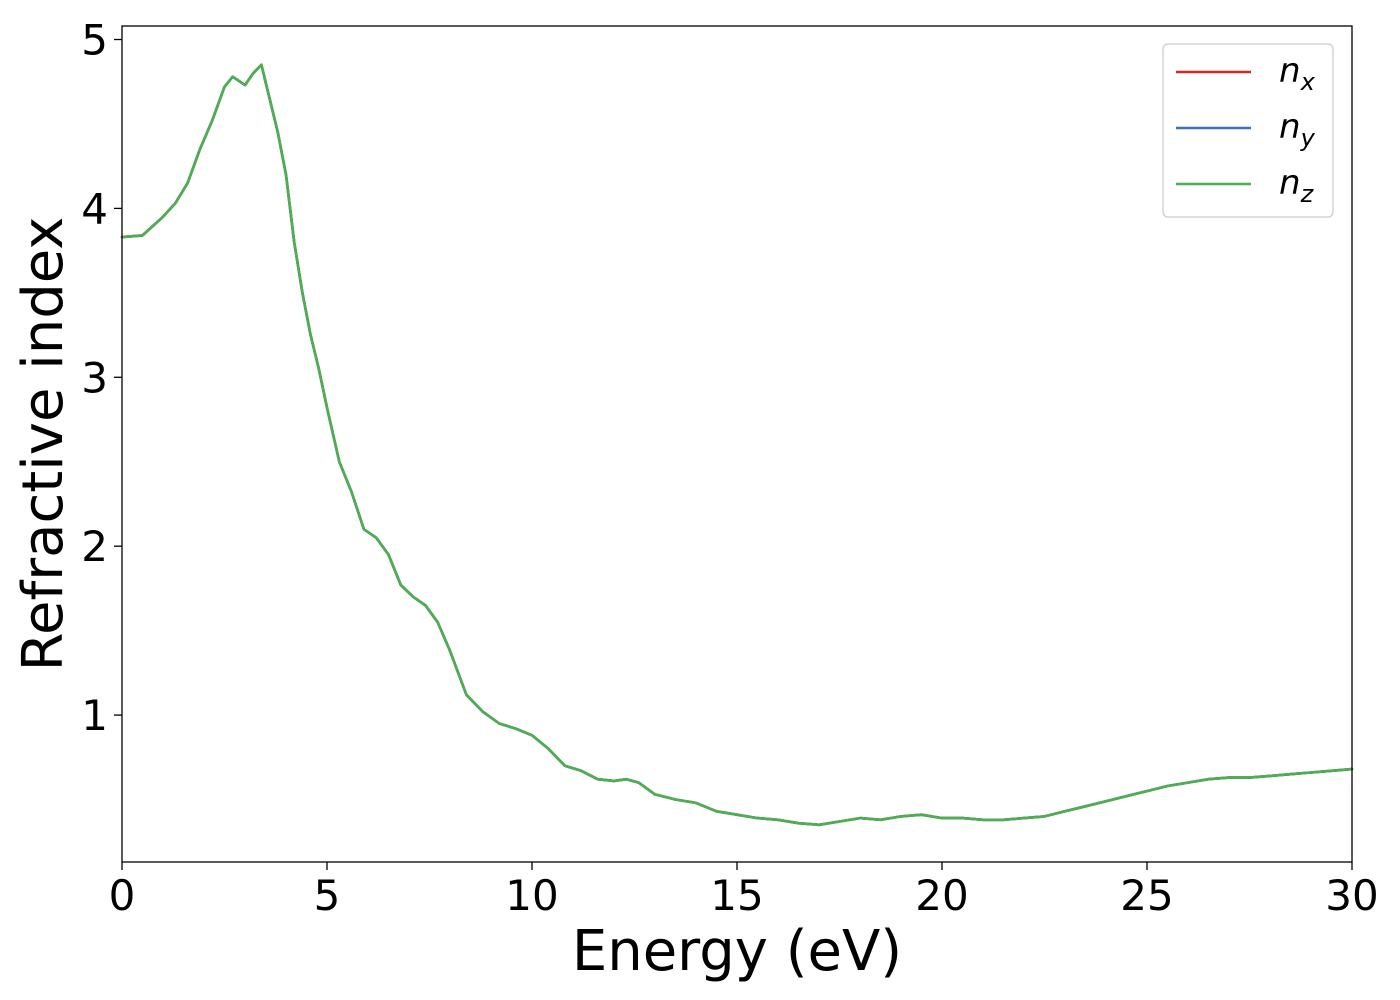  I want to click on x-axis-title: Energy (eV), so click(737, 951).